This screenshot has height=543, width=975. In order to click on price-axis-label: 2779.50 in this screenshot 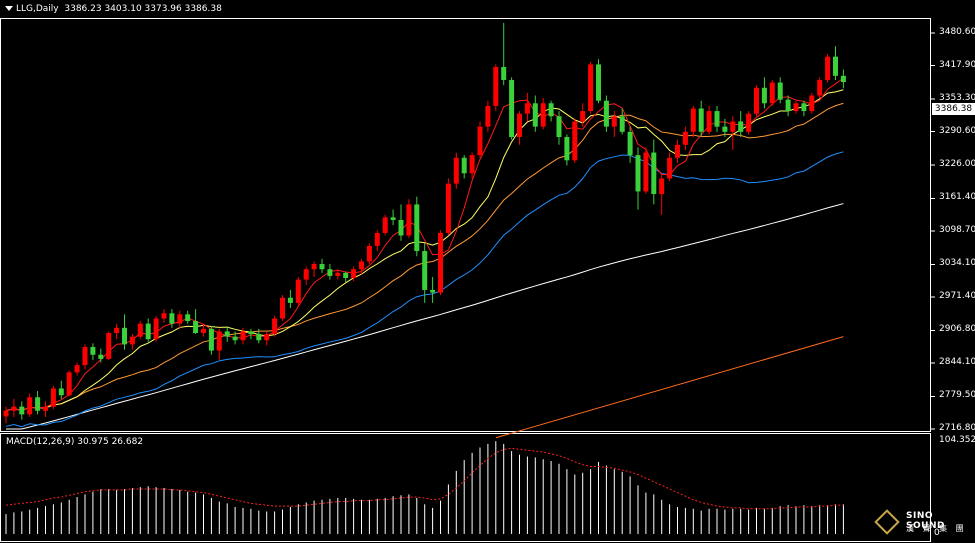, I will do `click(957, 395)`.